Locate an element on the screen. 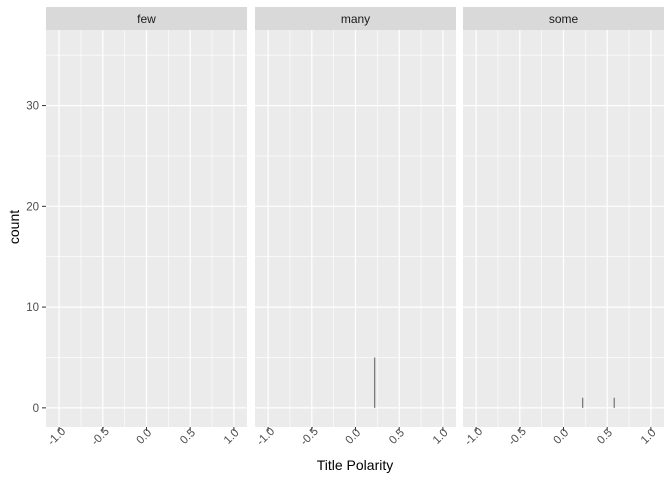 Image resolution: width=672 pixels, height=480 pixels. facet-strip-label: many is located at coordinates (355, 19).